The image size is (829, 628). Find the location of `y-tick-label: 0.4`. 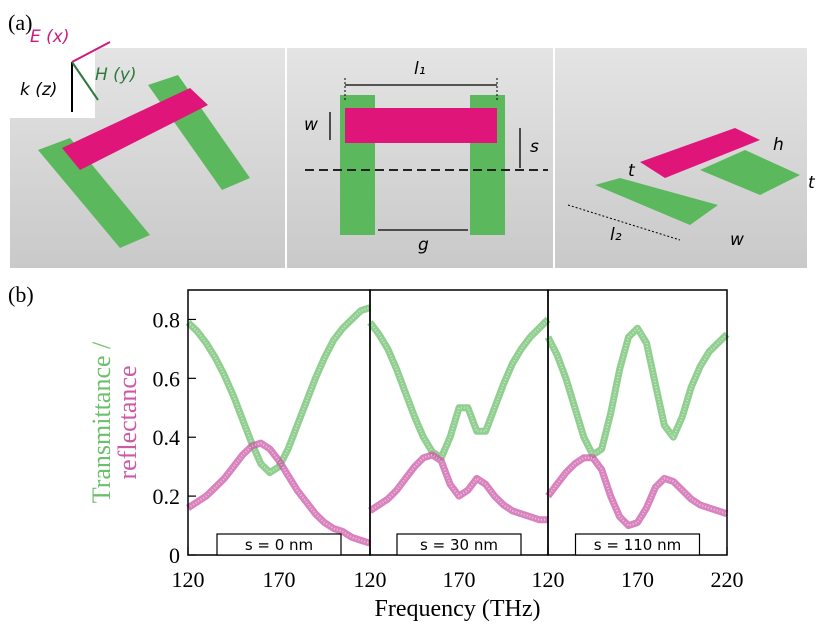

y-tick-label: 0.4 is located at coordinates (167, 437).